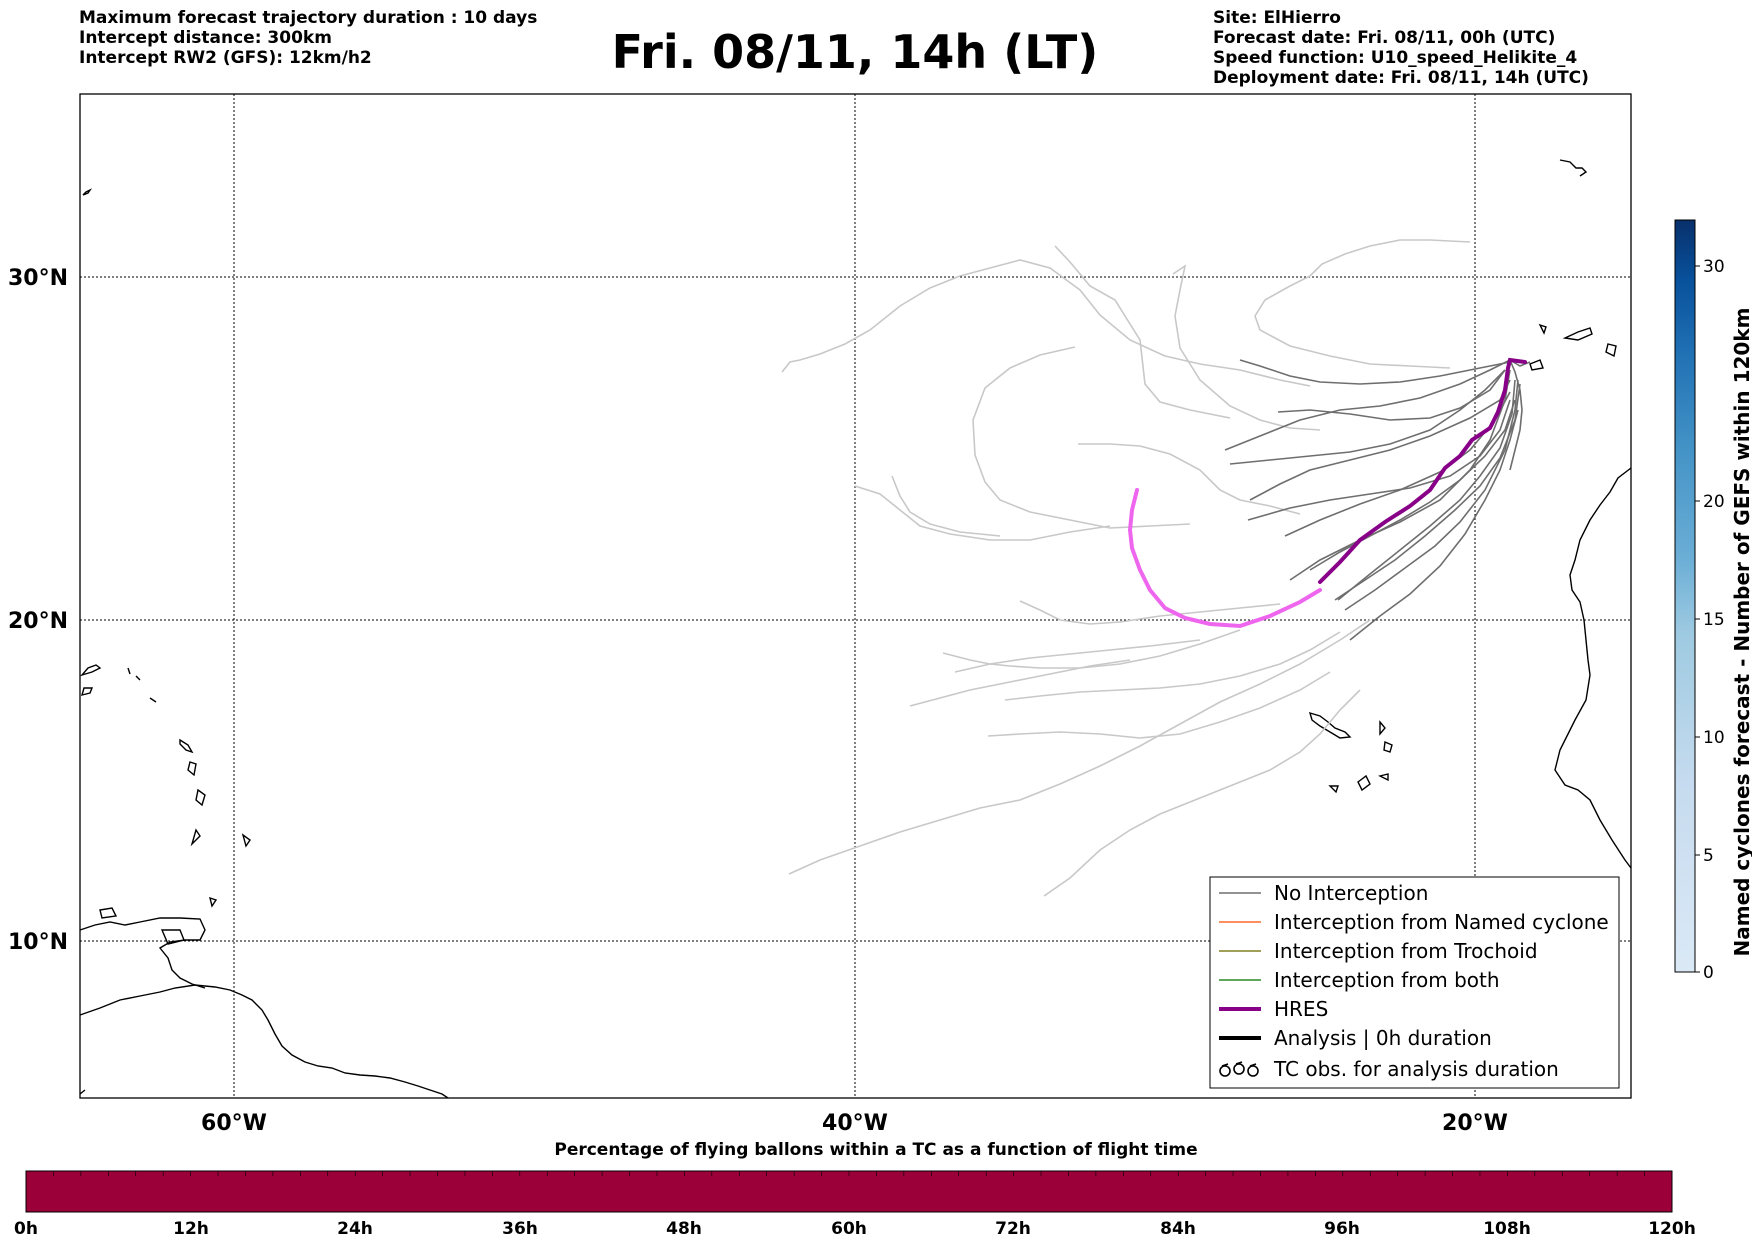 This screenshot has width=1752, height=1241. What do you see at coordinates (849, 1191) in the screenshot?
I see `colorbar-bottom-bar` at bounding box center [849, 1191].